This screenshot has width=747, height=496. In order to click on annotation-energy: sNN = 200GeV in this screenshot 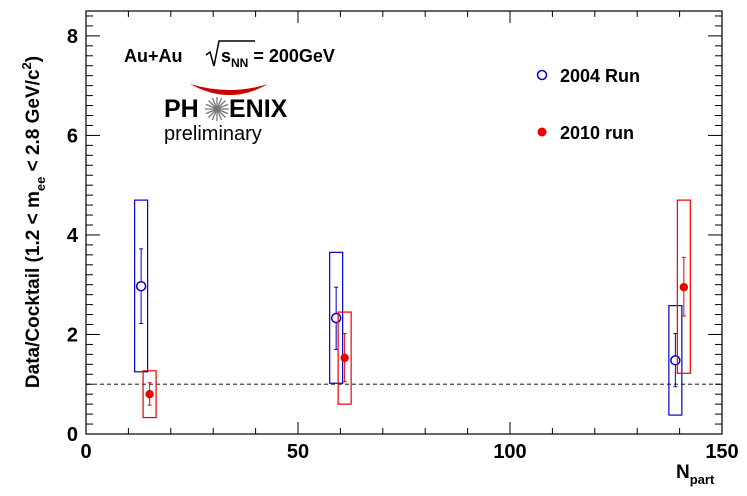, I will do `click(278, 58)`.